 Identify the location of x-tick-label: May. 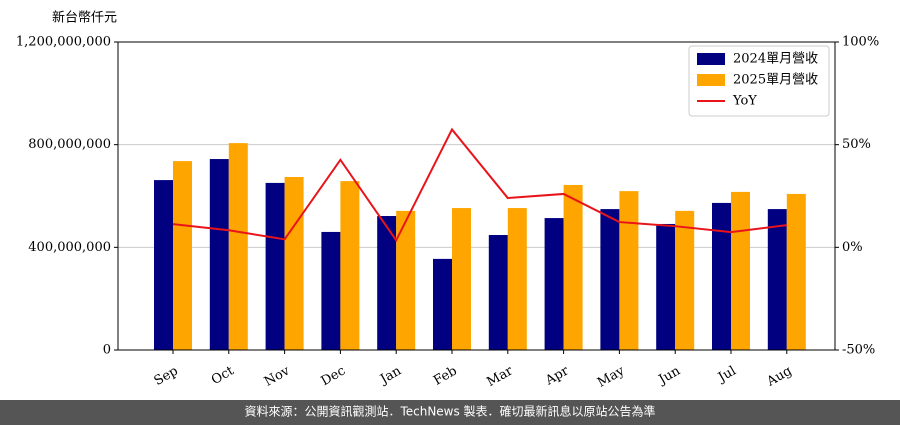
(611, 377).